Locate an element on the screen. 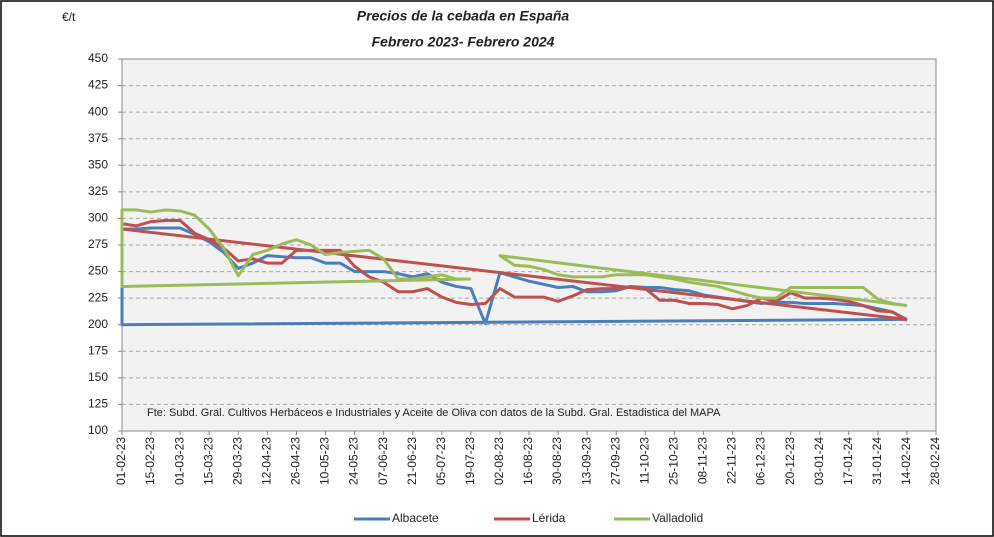 This screenshot has height=537, width=994. legend-label: Albacete is located at coordinates (415, 518).